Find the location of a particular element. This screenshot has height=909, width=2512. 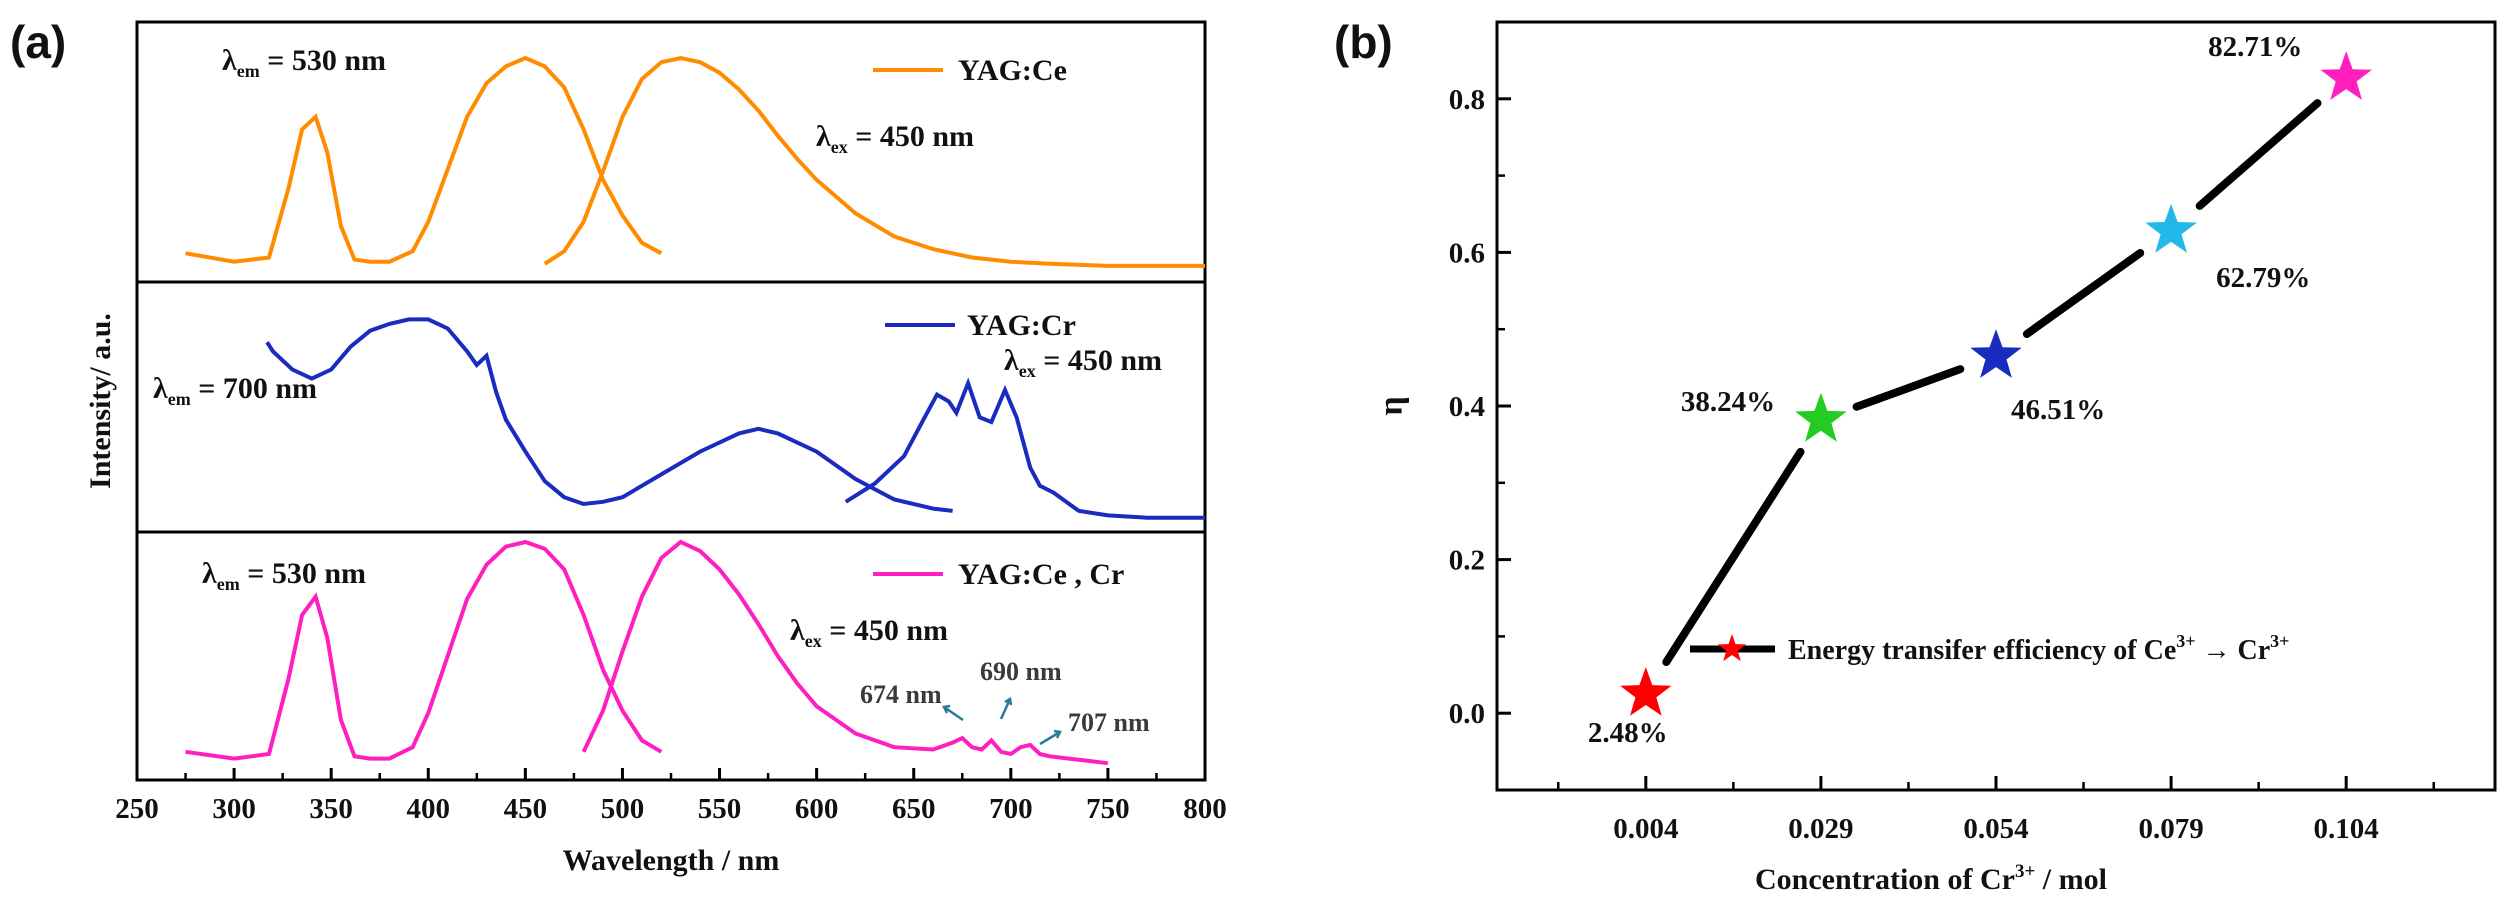

legend-star-marker is located at coordinates (1732, 648).